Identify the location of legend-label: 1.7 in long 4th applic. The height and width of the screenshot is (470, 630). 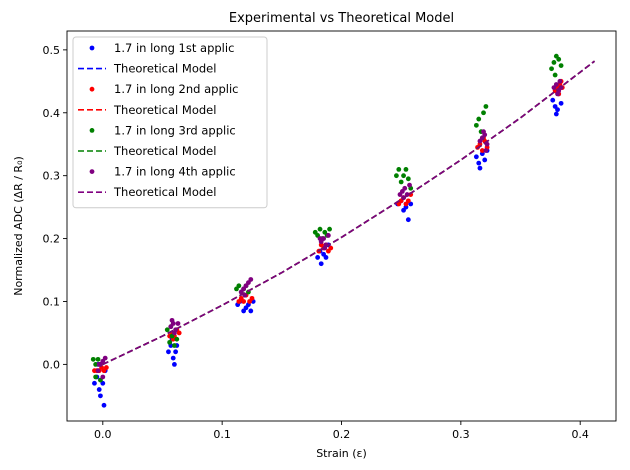
(175, 172).